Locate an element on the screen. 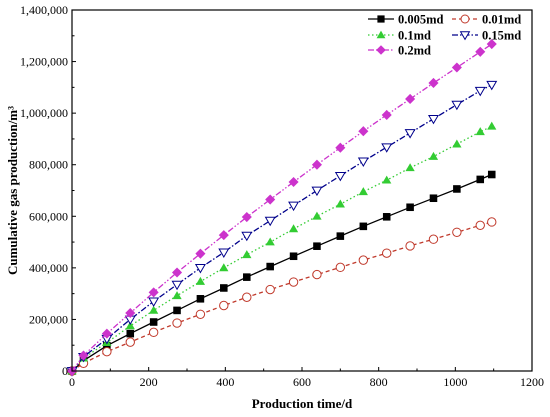  y-tick-label: 400,000 is located at coordinates (48, 268).